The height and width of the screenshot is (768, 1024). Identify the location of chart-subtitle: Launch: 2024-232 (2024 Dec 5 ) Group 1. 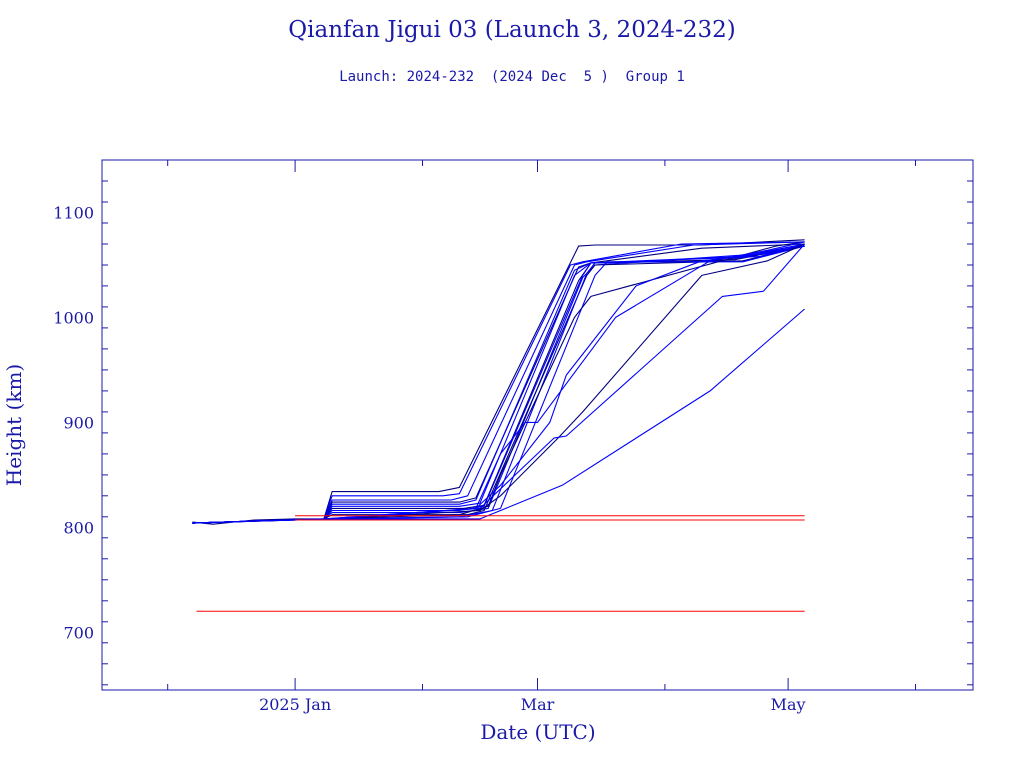
(512, 77).